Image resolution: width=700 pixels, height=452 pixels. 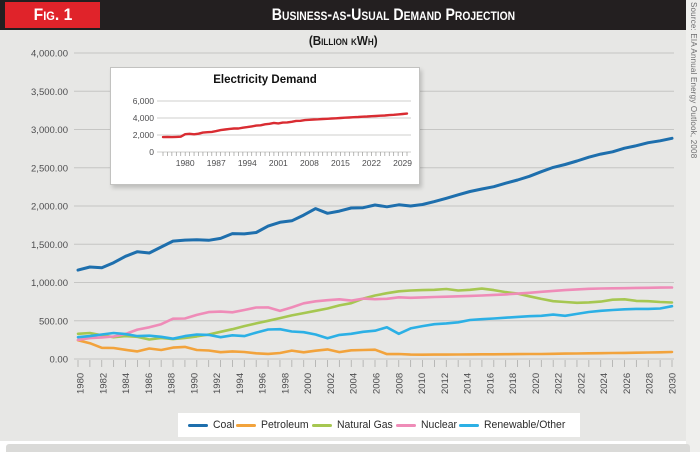 I want to click on x-axis-label: 2012, so click(x=445, y=383).